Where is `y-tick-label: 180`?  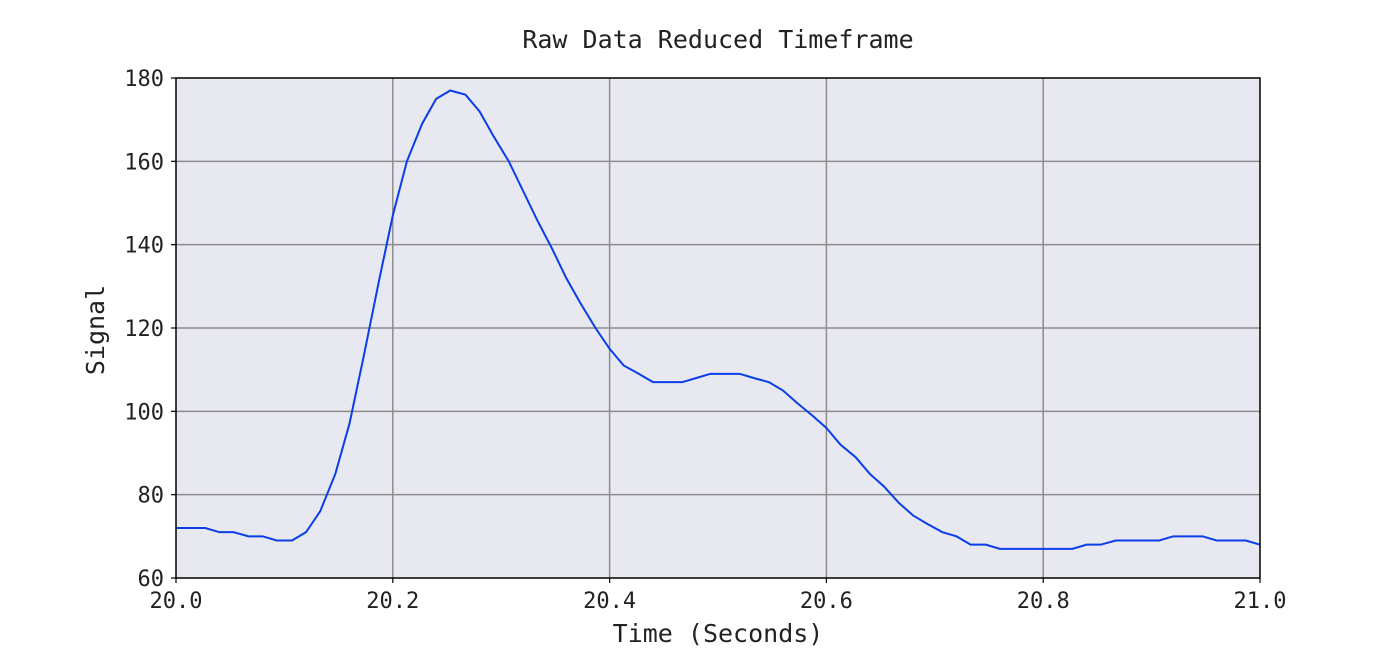
y-tick-label: 180 is located at coordinates (144, 79).